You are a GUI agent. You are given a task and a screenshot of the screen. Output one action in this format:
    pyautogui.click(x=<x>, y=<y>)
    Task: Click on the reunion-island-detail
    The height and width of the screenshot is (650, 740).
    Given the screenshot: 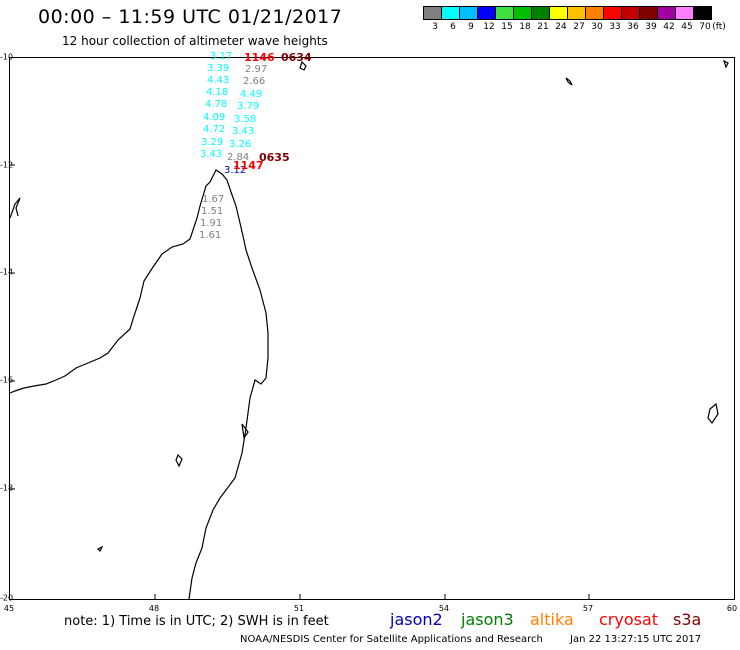 What is the action you would take?
    pyautogui.click(x=713, y=413)
    